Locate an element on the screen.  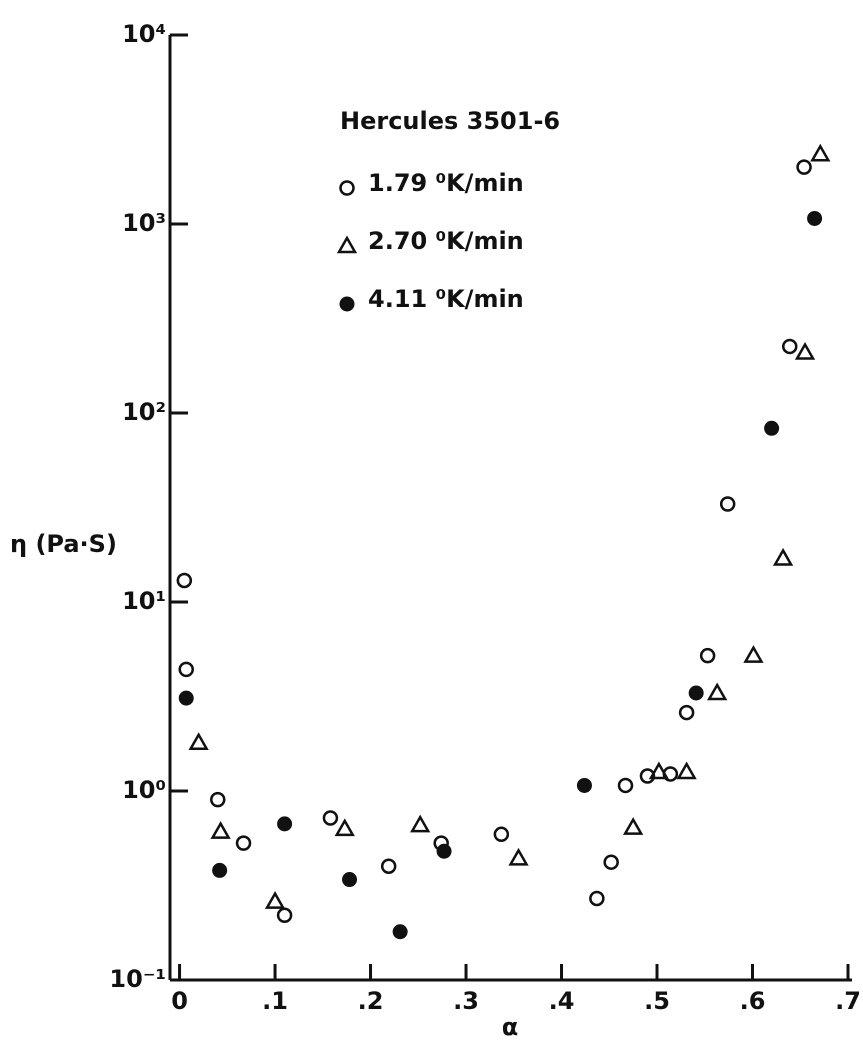
y-tick-label: 10⁰ is located at coordinates (144, 790).